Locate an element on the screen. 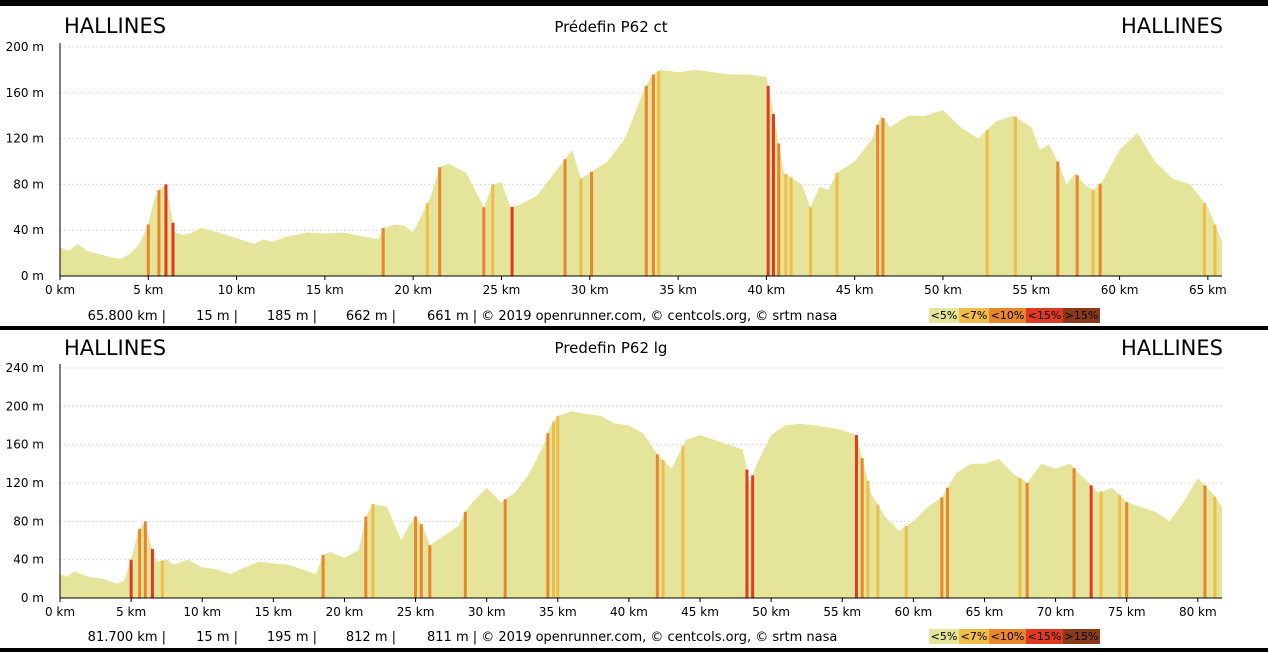  legend-label: <7% is located at coordinates (974, 636).